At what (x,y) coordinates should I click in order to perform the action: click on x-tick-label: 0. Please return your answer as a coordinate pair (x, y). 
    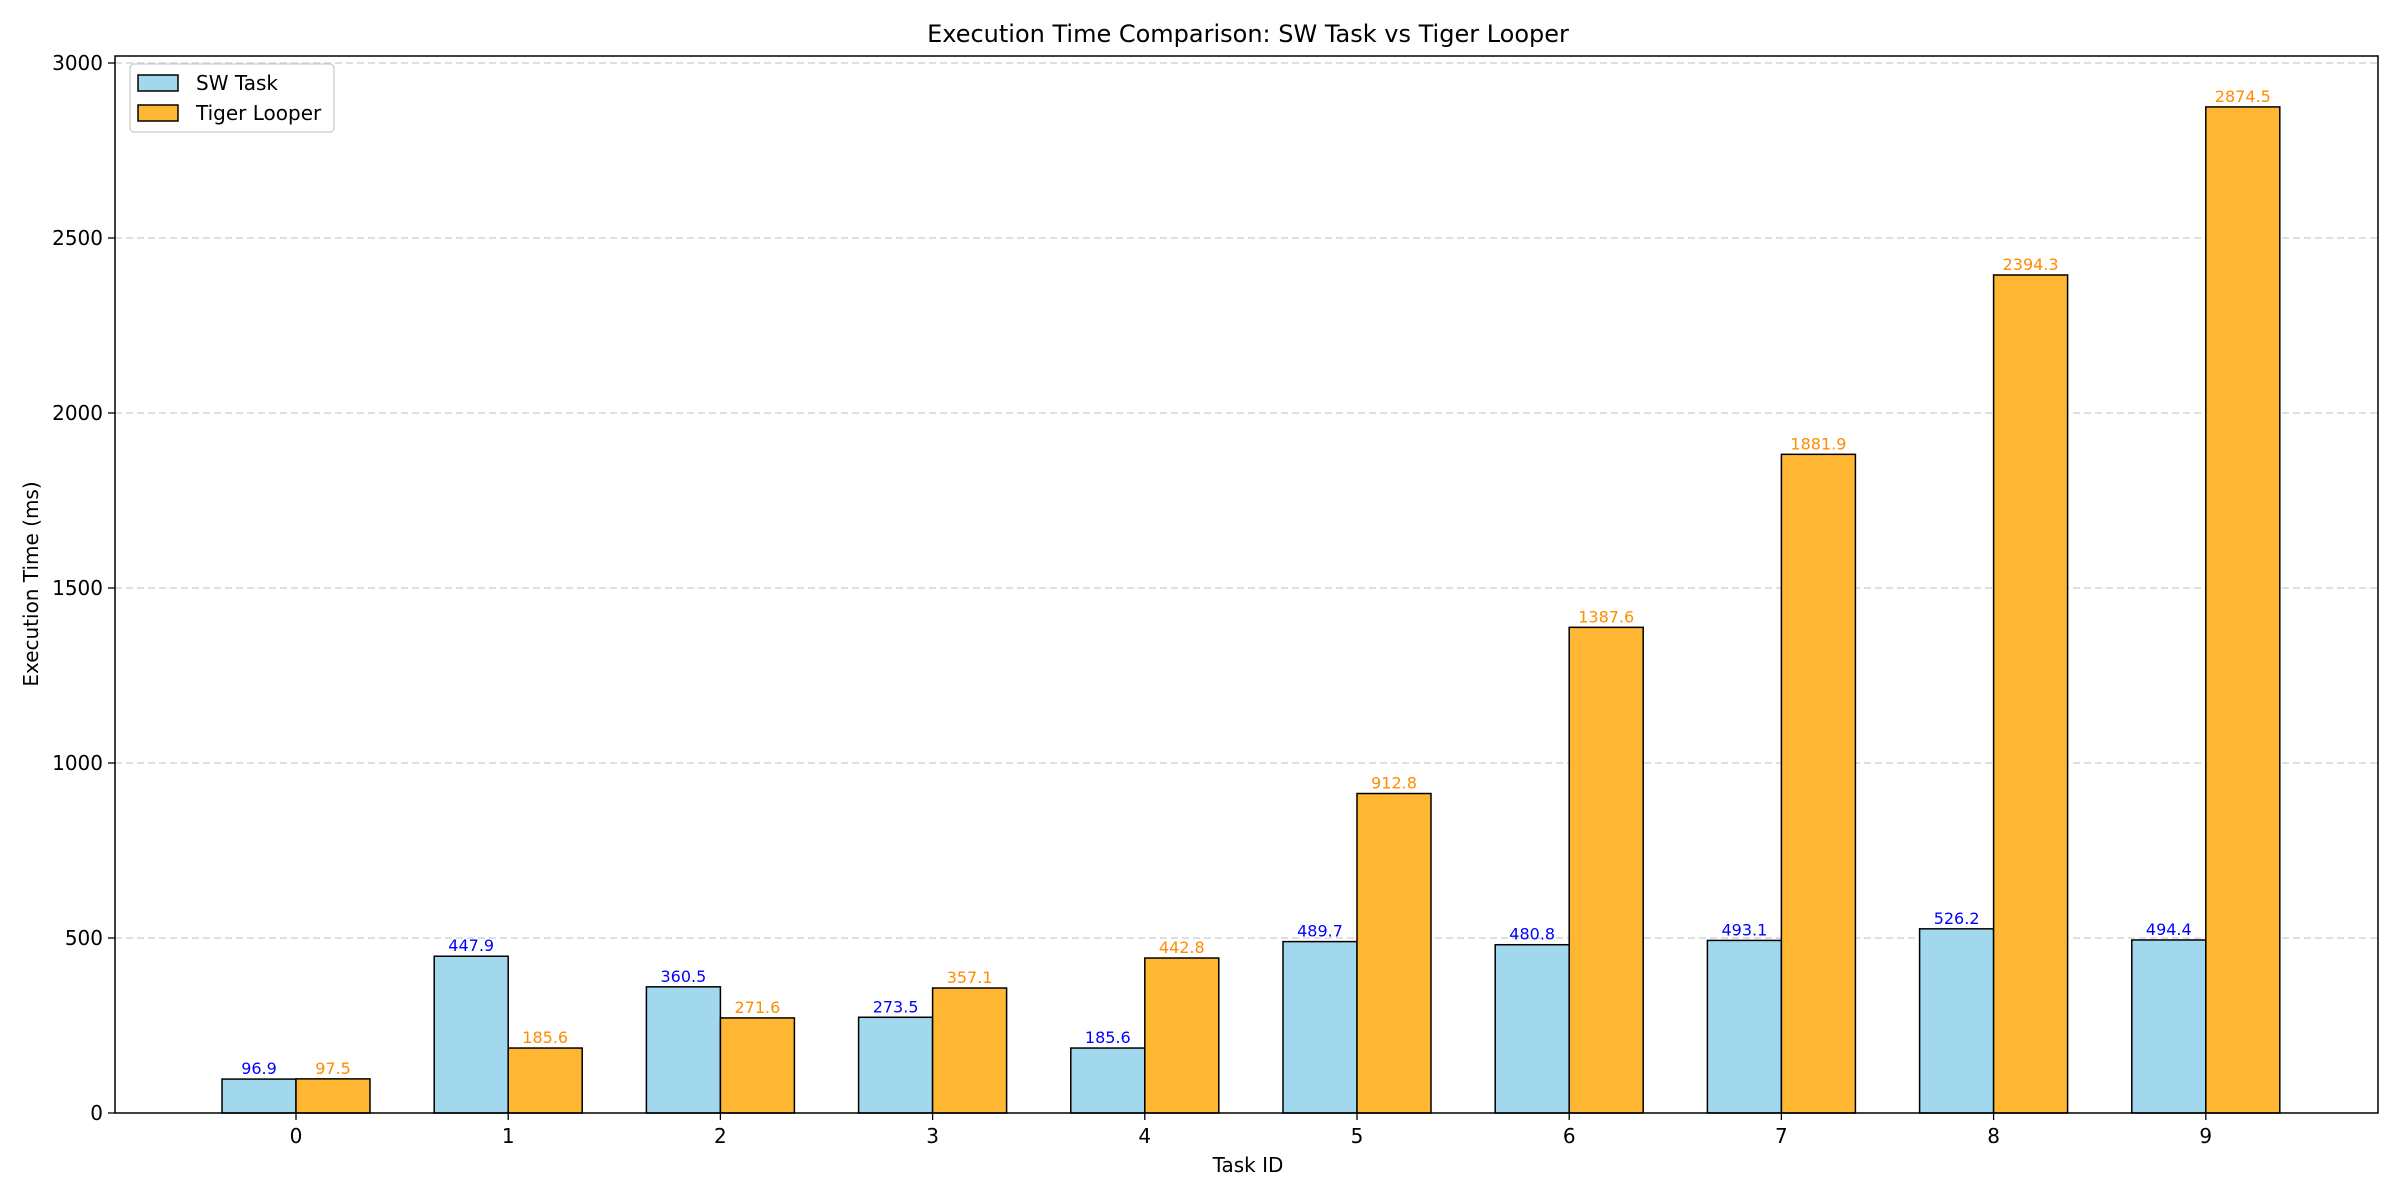
    Looking at the image, I should click on (296, 1136).